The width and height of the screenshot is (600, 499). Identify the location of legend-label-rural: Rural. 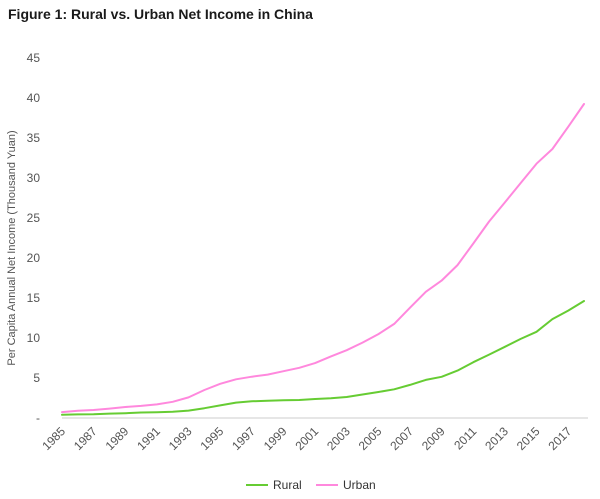
(287, 485).